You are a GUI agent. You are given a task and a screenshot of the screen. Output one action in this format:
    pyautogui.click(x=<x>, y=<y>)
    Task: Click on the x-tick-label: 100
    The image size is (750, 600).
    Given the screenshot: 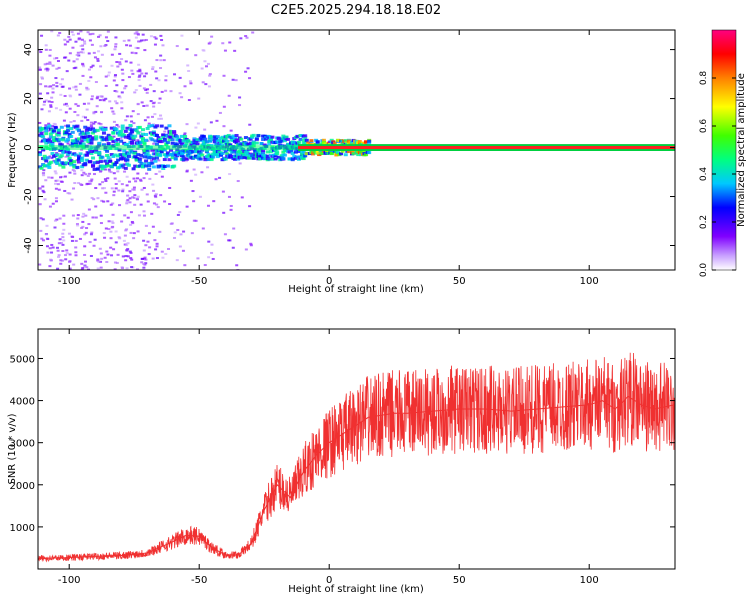 What is the action you would take?
    pyautogui.click(x=589, y=580)
    